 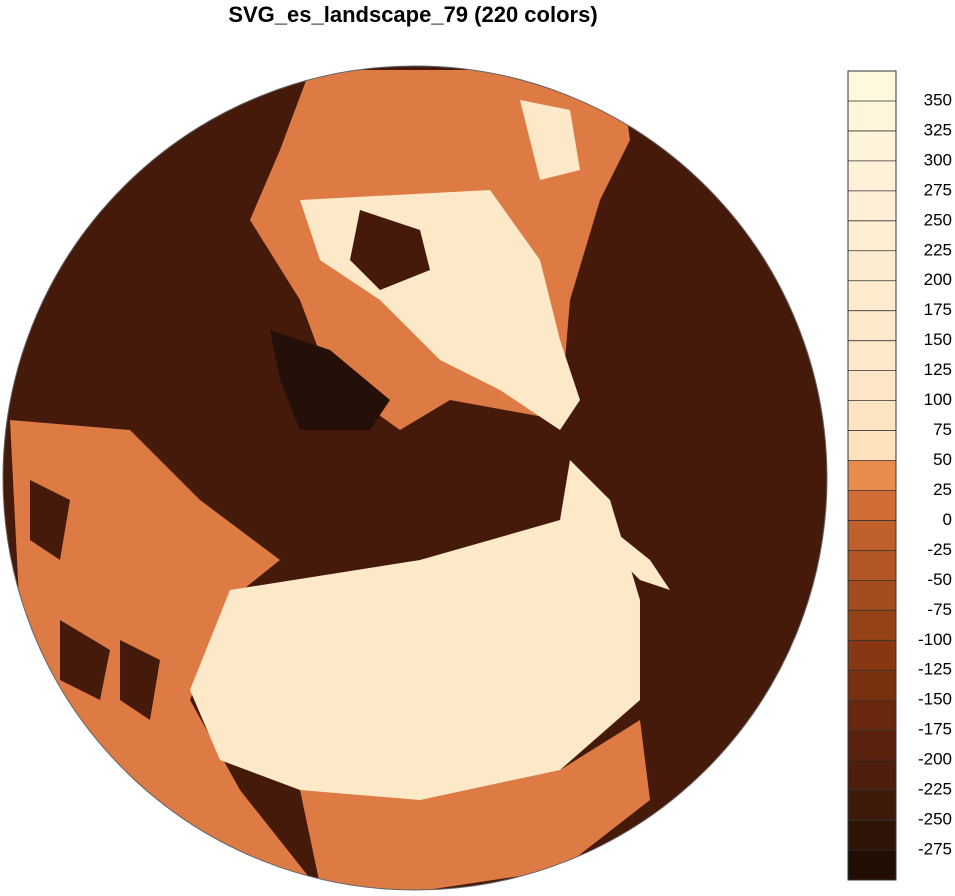 What do you see at coordinates (935, 759) in the screenshot?
I see `colorbar-label: -200` at bounding box center [935, 759].